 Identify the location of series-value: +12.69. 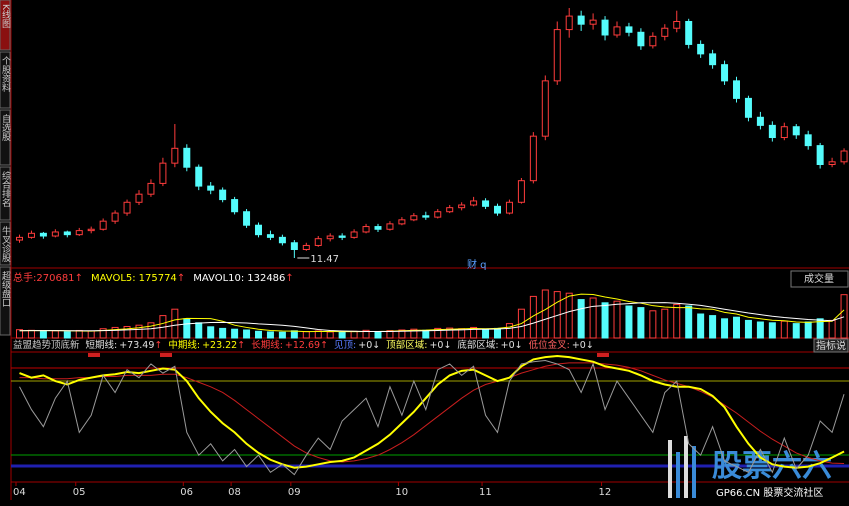
(302, 345).